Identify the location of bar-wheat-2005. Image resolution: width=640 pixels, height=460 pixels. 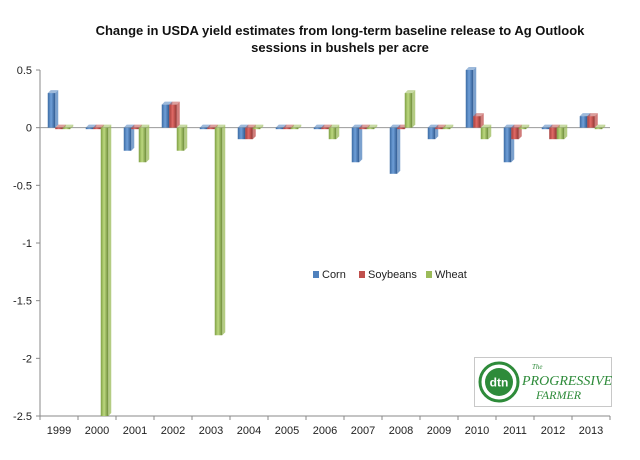
(296, 127).